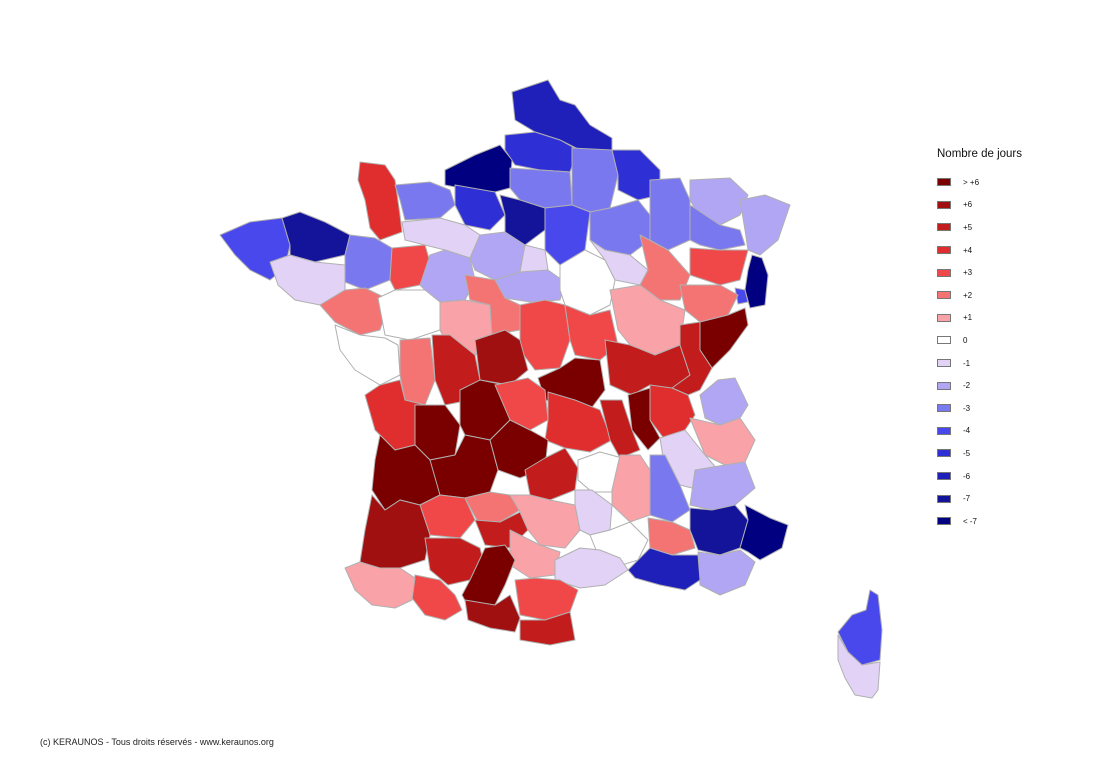 The width and height of the screenshot is (1098, 777). Describe the element at coordinates (519, 449) in the screenshot. I see `region-correze` at that location.